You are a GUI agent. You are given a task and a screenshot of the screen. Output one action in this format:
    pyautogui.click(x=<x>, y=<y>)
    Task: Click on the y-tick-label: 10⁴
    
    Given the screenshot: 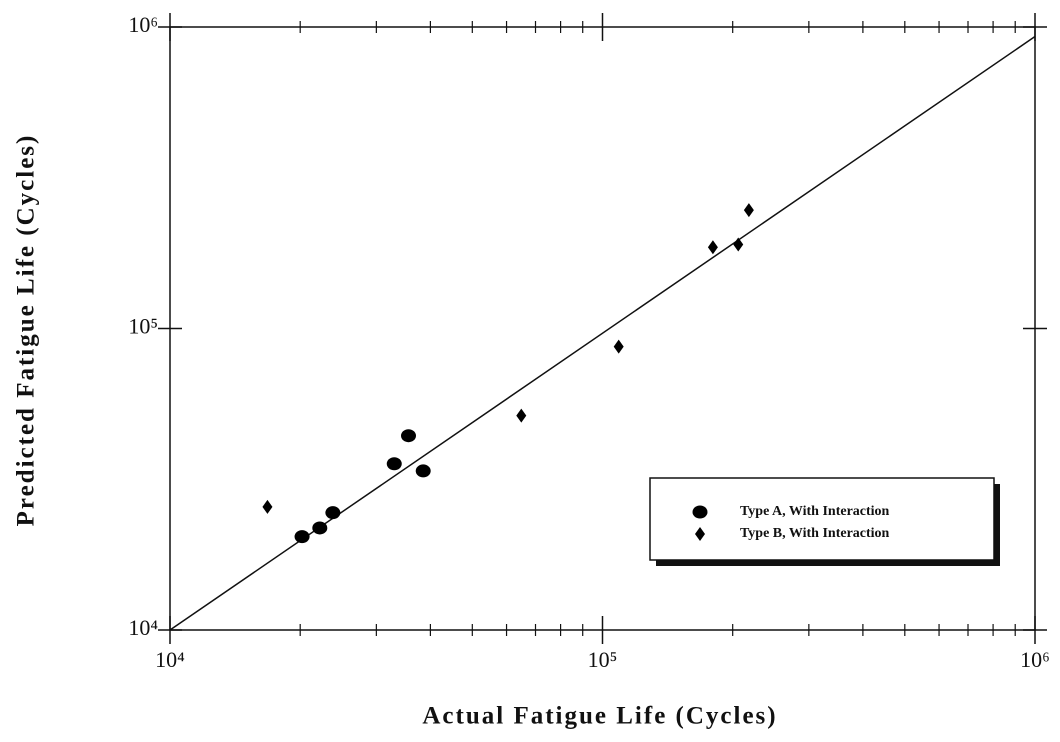 What is the action you would take?
    pyautogui.click(x=143, y=627)
    